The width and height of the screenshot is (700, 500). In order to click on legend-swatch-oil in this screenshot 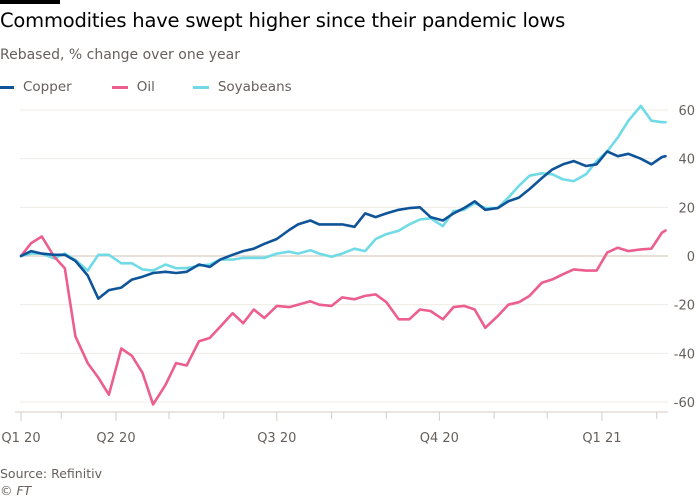, I will do `click(119, 87)`.